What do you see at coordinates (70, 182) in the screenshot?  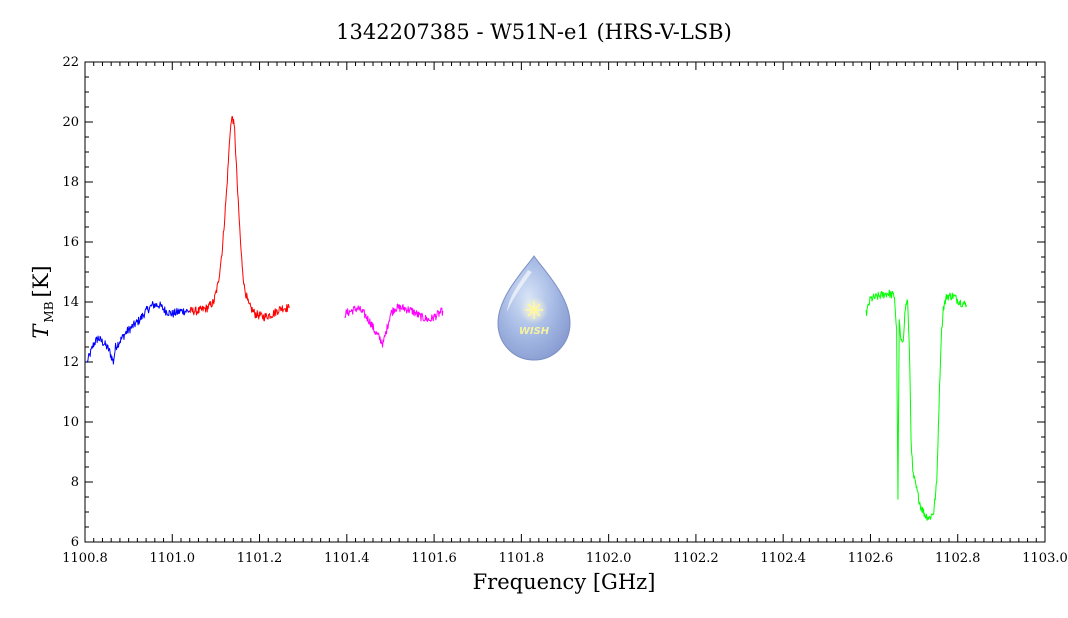 I see `y-tick-label: 18` at bounding box center [70, 182].